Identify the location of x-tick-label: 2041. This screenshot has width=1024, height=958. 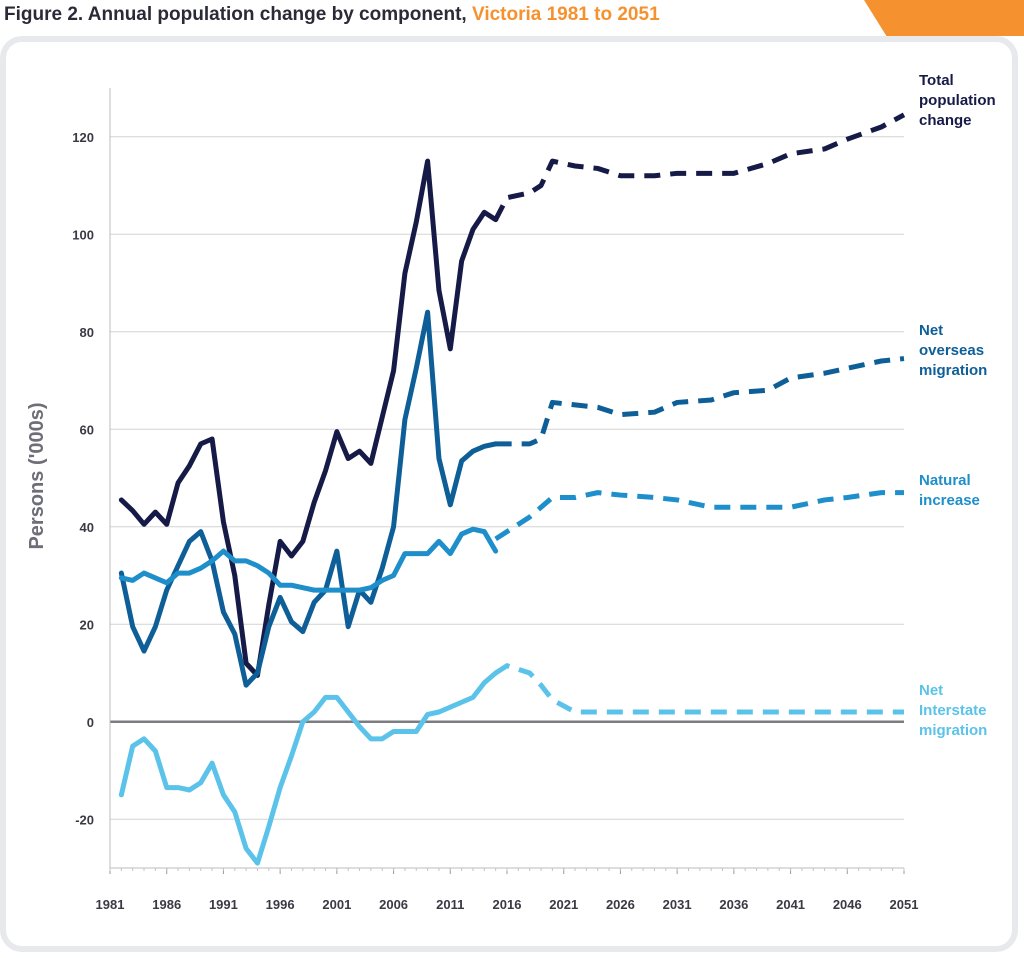
(790, 904).